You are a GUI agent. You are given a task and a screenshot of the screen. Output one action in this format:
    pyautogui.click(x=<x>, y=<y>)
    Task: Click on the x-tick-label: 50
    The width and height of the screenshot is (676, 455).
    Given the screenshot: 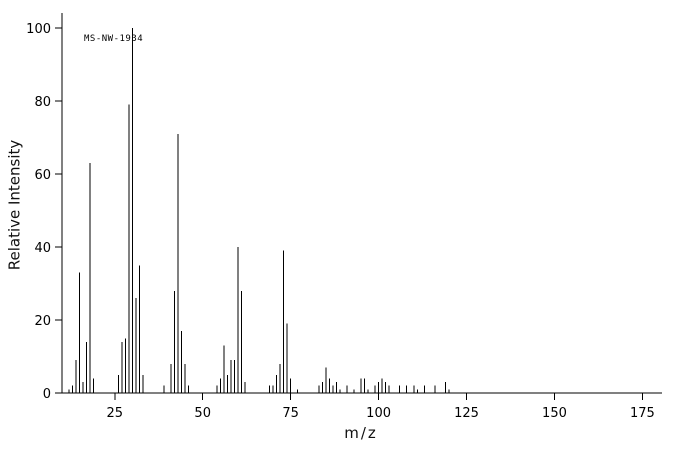 What is the action you would take?
    pyautogui.click(x=202, y=413)
    